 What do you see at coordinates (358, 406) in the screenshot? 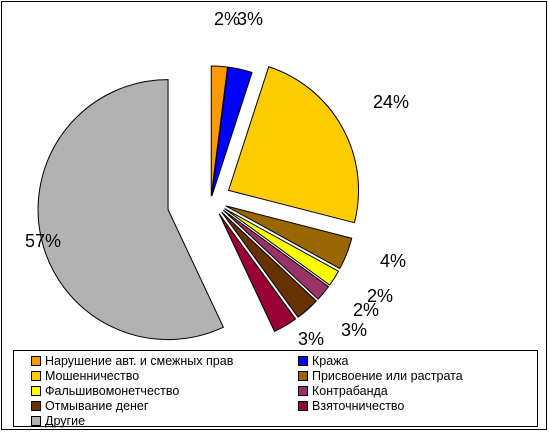
I see `legend-label: Взяточничество` at bounding box center [358, 406].